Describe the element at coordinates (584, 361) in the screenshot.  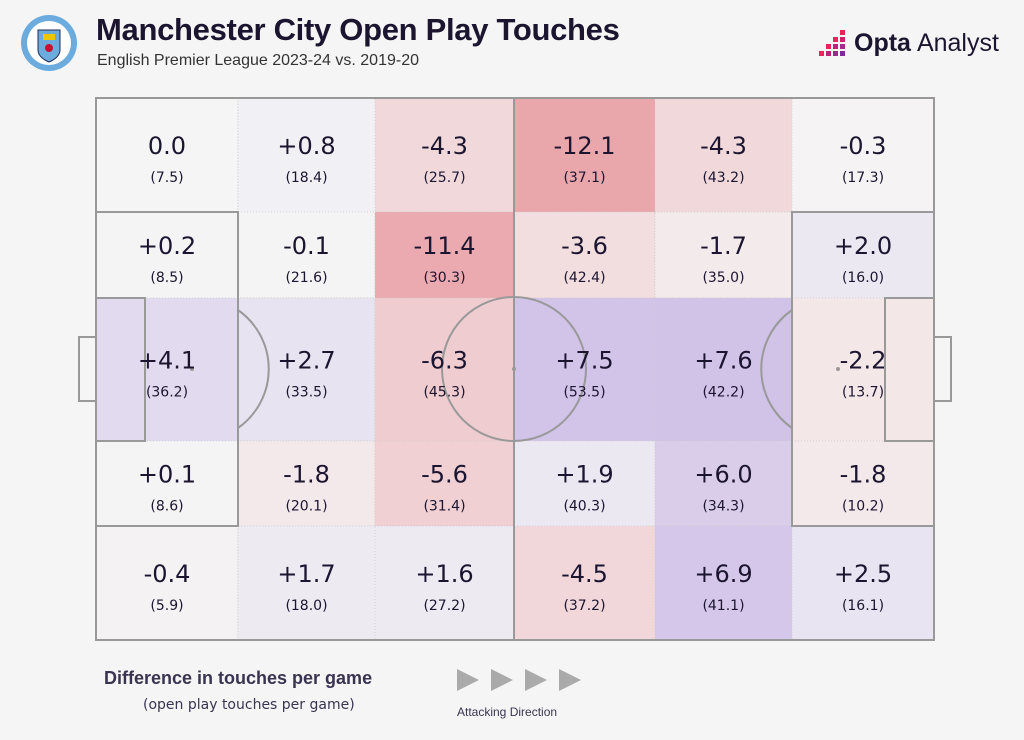
I see `cell-difference-label: +7.5` at that location.